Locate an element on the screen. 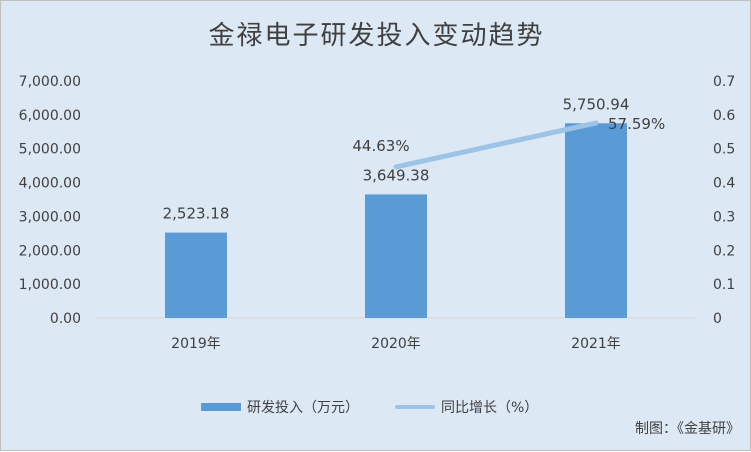  y-right-tick-label: 0.2 is located at coordinates (724, 251).